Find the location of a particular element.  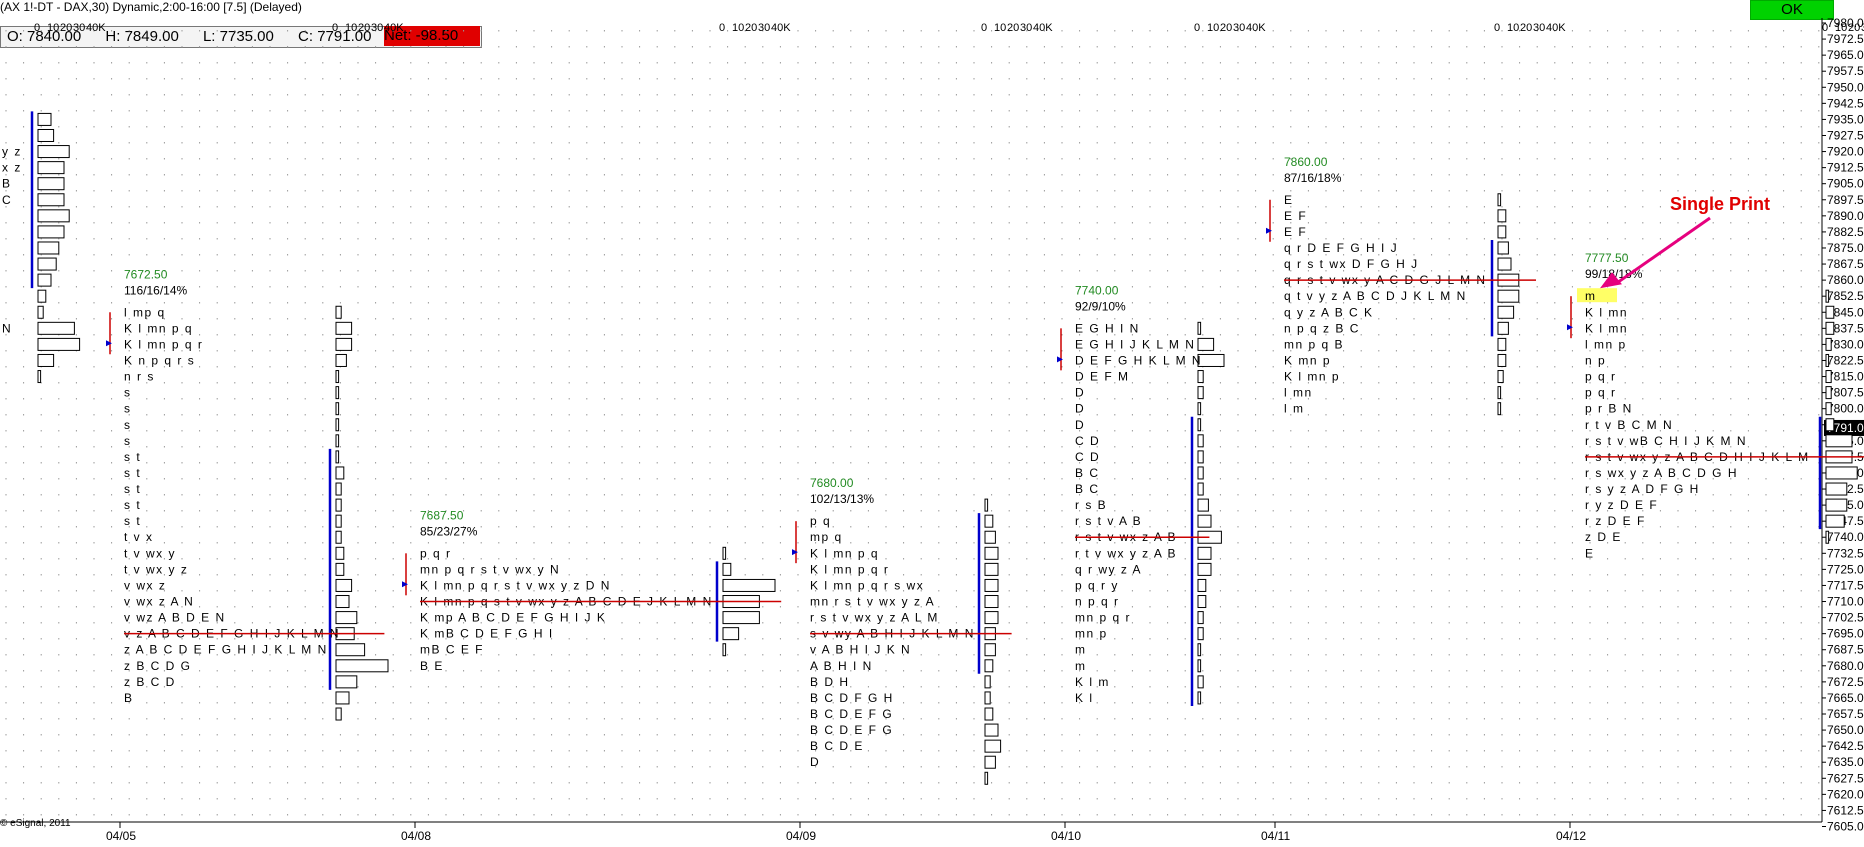

price-tick-label: 7740.00 is located at coordinates (1845, 537).